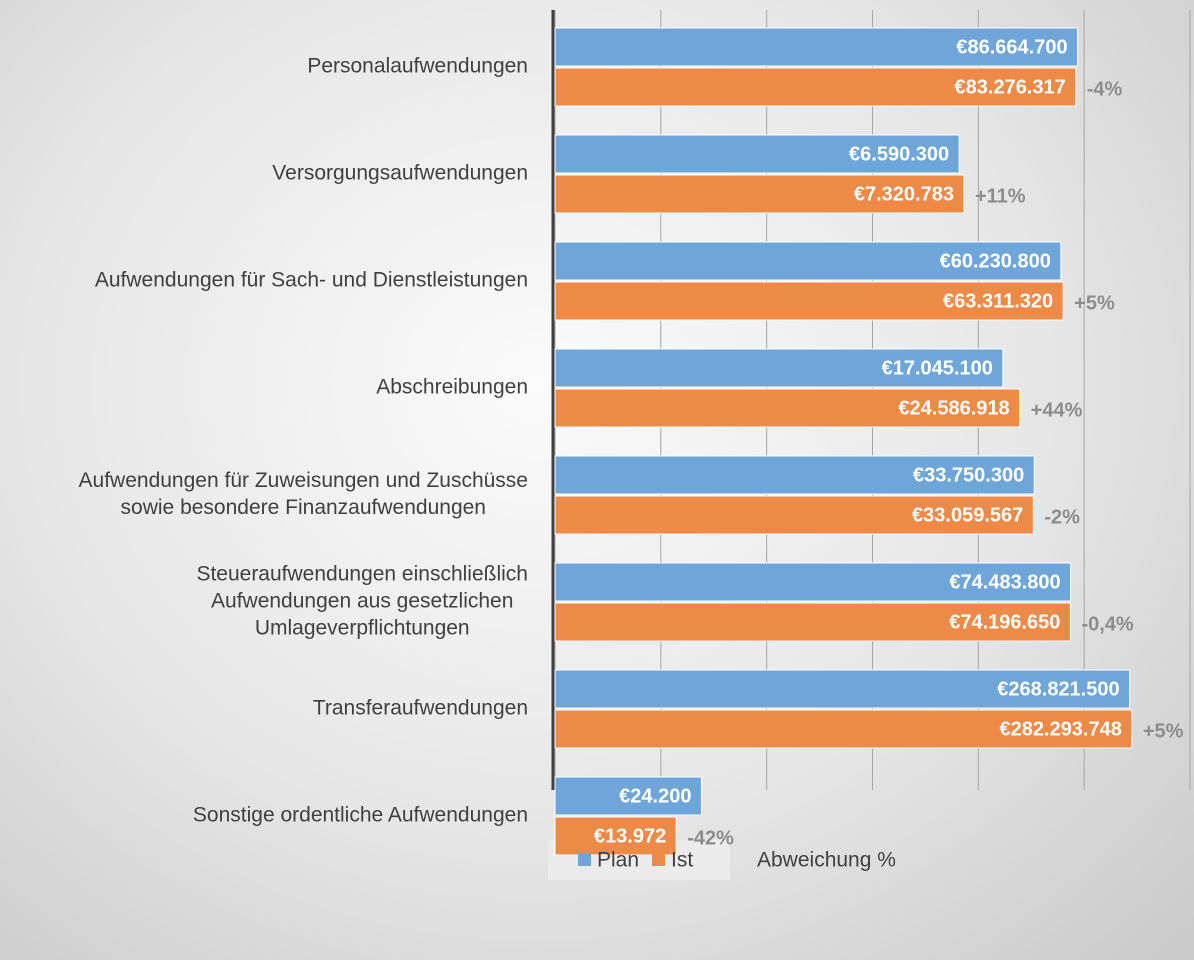  Describe the element at coordinates (417, 66) in the screenshot. I see `category-label: Personalaufwendungen` at that location.